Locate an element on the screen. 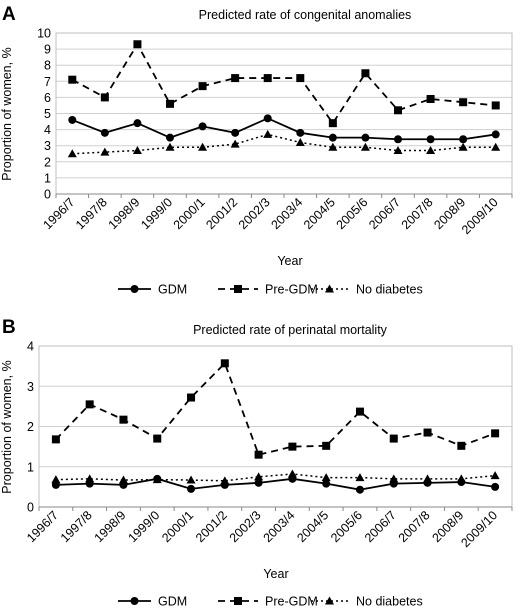 Image resolution: width=520 pixels, height=608 pixels. legend-label: Pre-GDM is located at coordinates (291, 601).